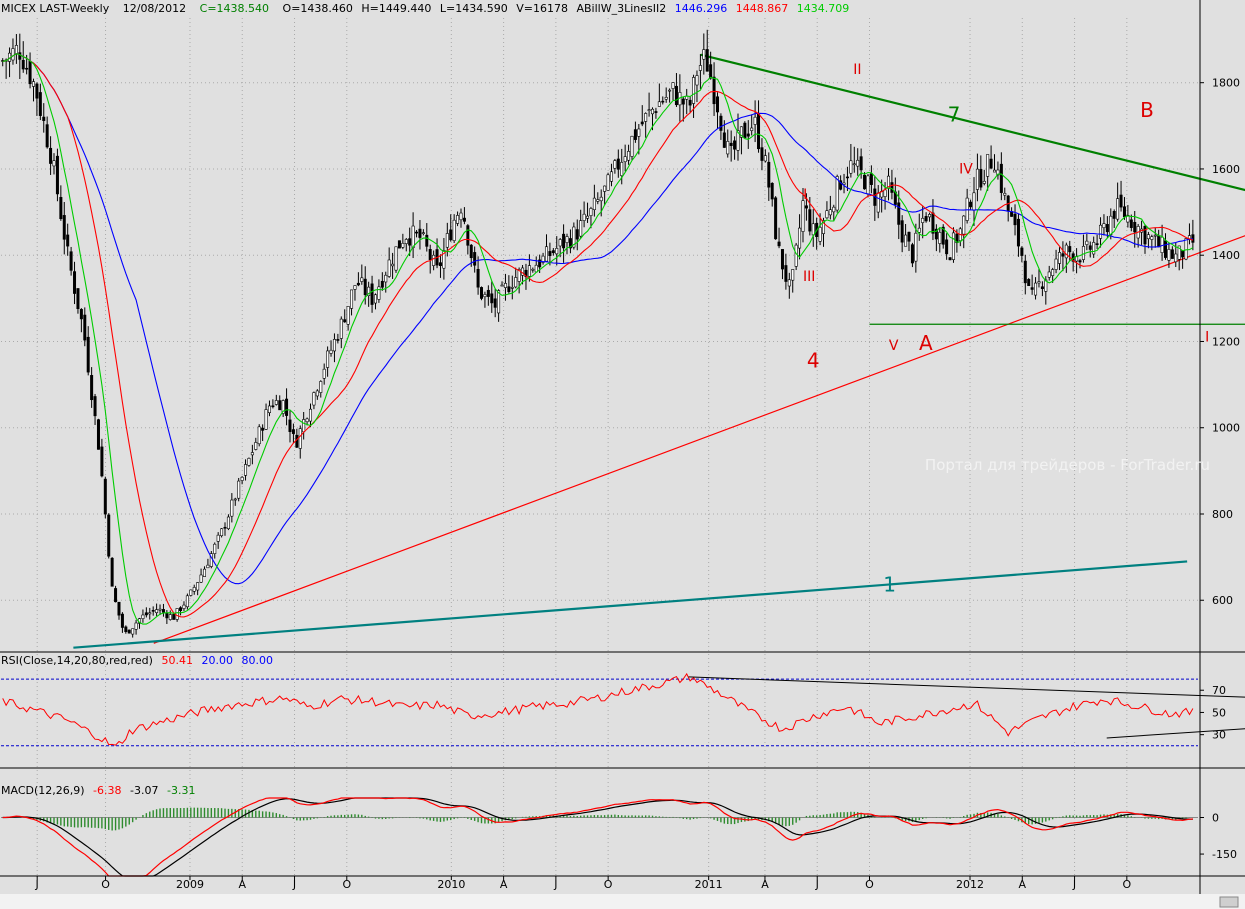 Image resolution: width=1245 pixels, height=909 pixels. I want to click on x-tick-label: 2012, so click(970, 884).